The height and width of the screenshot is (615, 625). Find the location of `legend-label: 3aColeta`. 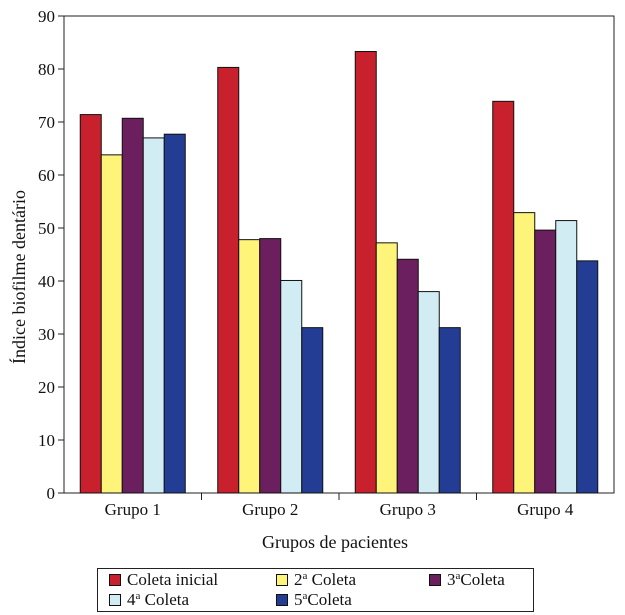

legend-label: 3aColeta is located at coordinates (476, 579).